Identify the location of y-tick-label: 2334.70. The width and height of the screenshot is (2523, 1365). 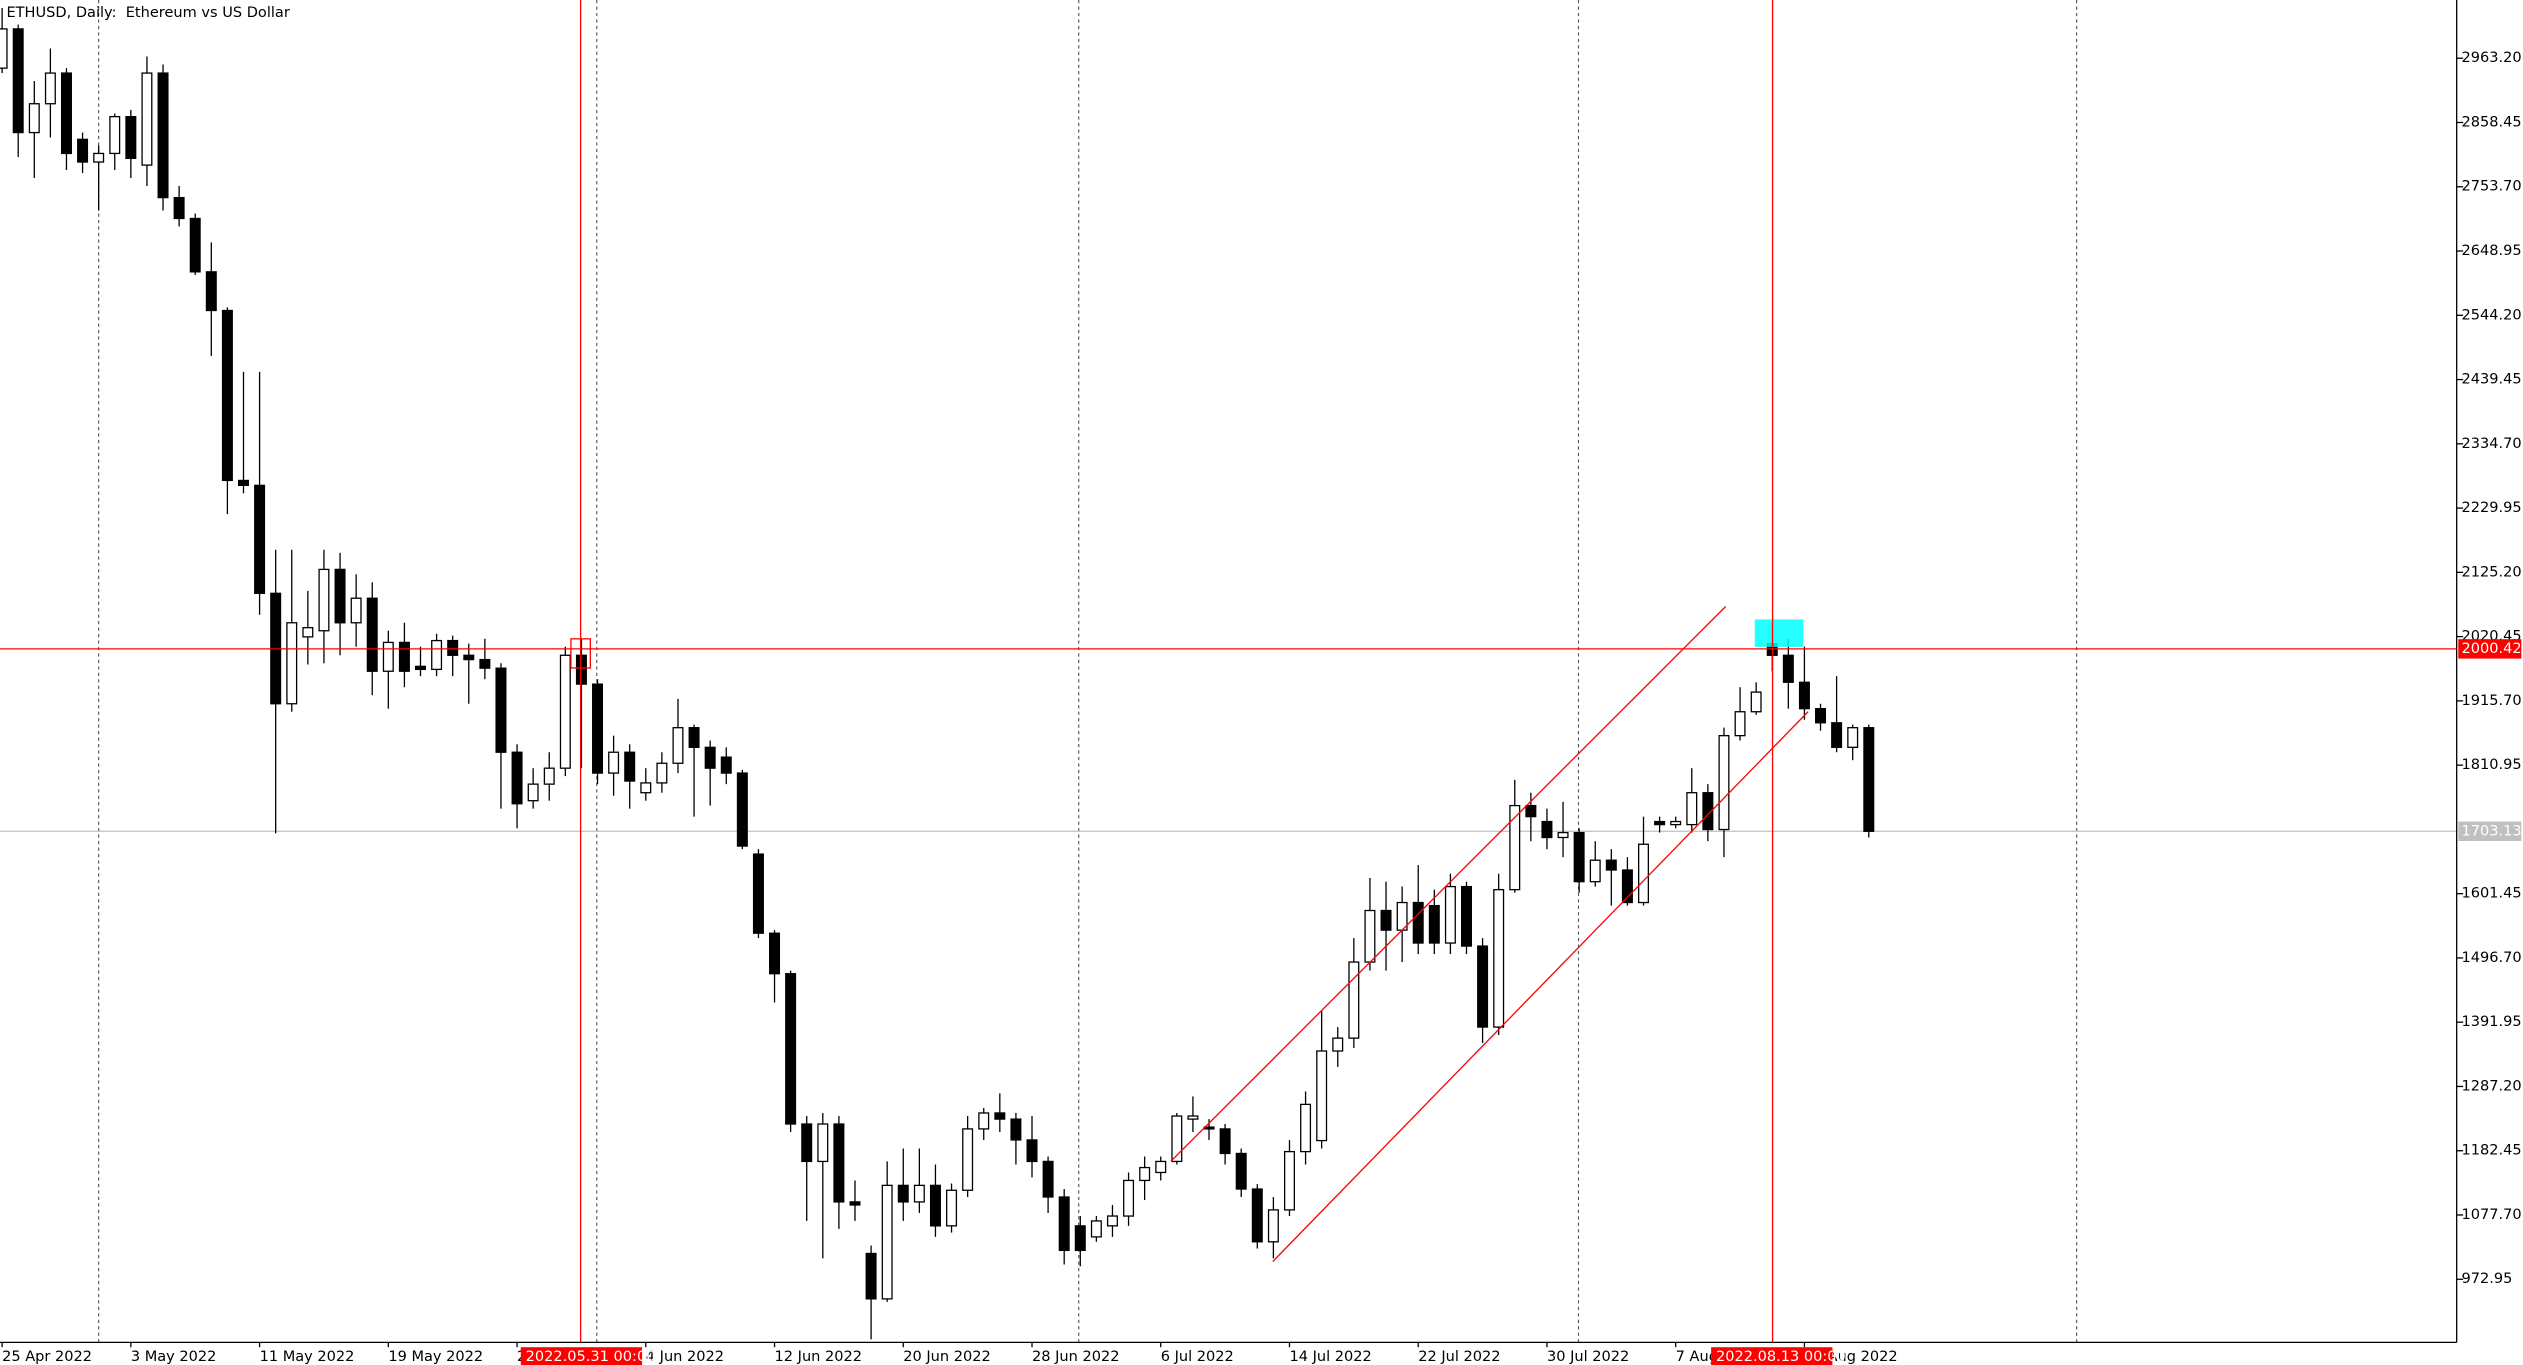
(2492, 443).